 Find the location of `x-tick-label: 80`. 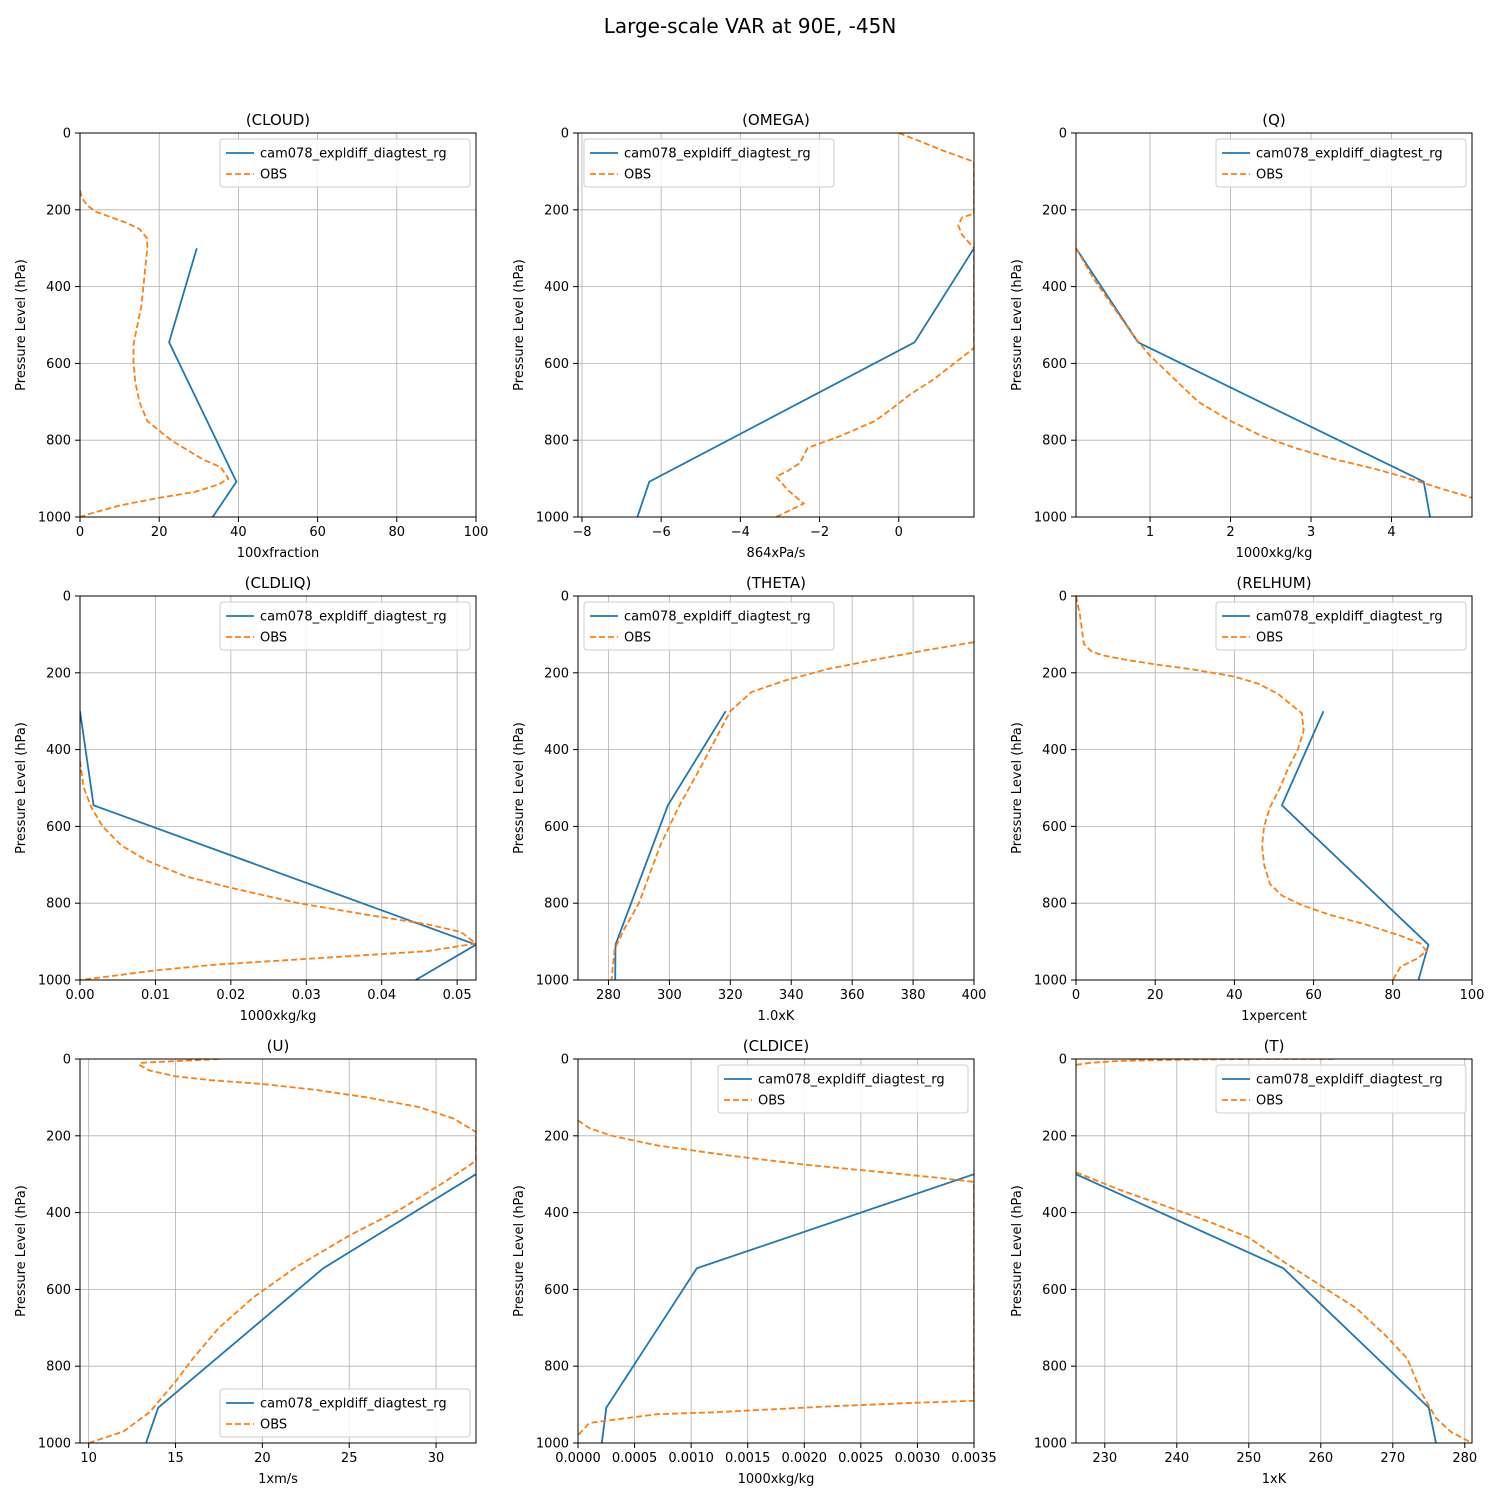

x-tick-label: 80 is located at coordinates (1393, 995).